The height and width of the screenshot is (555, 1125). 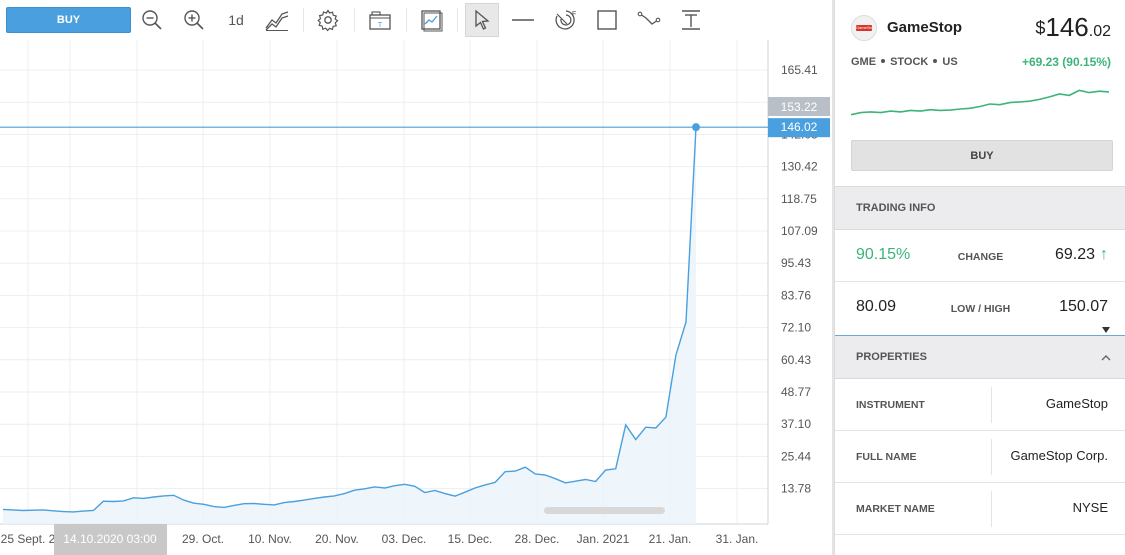 What do you see at coordinates (796, 489) in the screenshot?
I see `y-tick-label: 13.78` at bounding box center [796, 489].